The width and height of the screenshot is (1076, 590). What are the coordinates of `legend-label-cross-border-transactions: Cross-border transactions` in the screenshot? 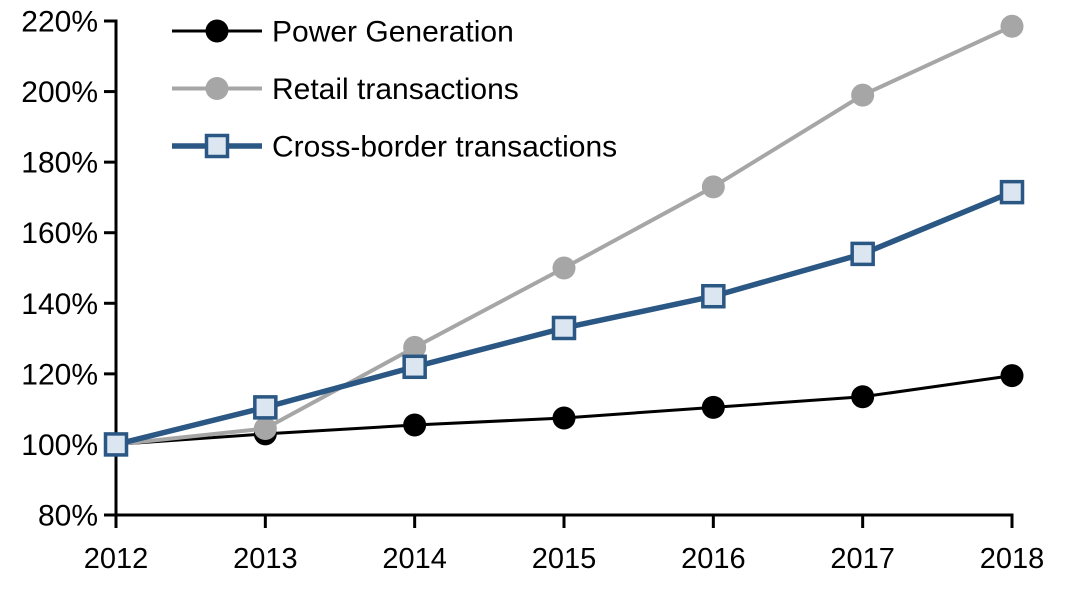 It's located at (444, 147).